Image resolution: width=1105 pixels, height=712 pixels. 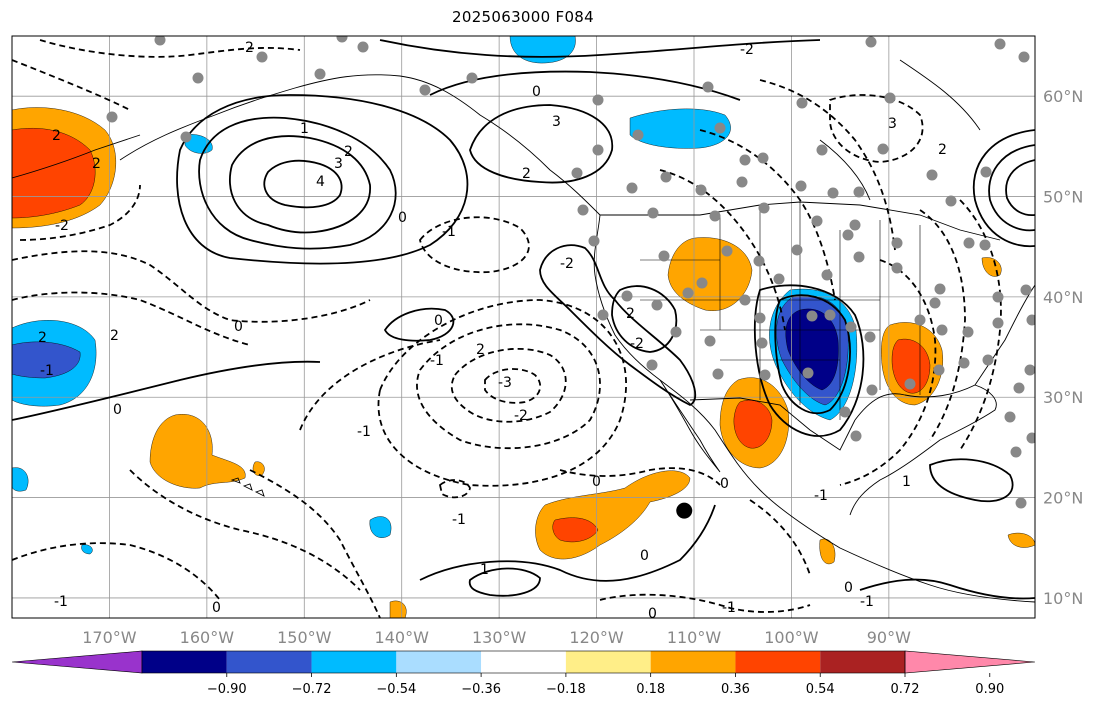 I want to click on national-border, so click(x=772, y=424).